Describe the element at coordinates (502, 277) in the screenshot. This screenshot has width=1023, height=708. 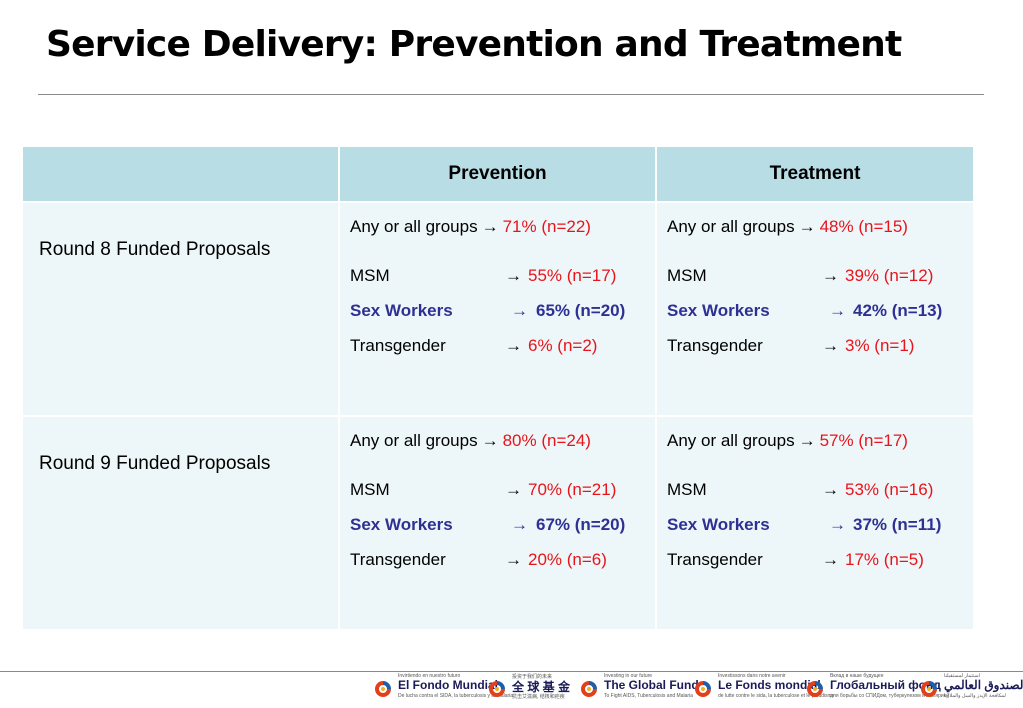
I see `list-item: MSM → 55% (n=17)` at that location.